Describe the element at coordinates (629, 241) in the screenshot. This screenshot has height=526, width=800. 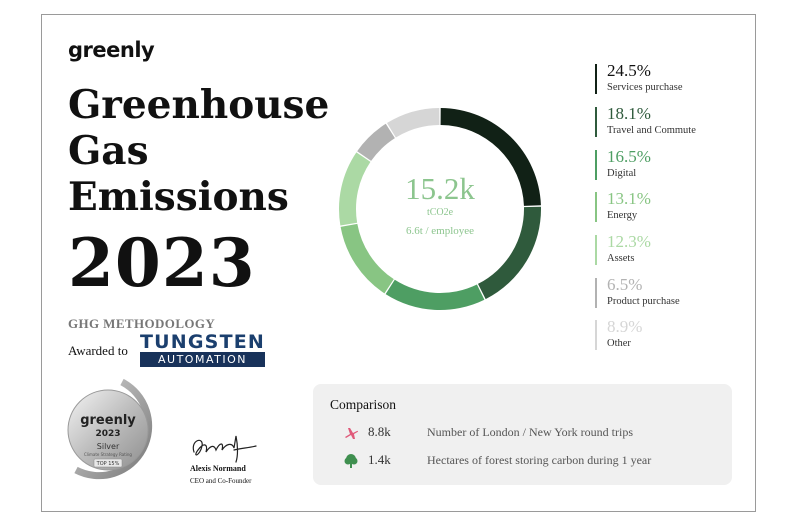
I see `legend-percentage: 12.3%` at that location.